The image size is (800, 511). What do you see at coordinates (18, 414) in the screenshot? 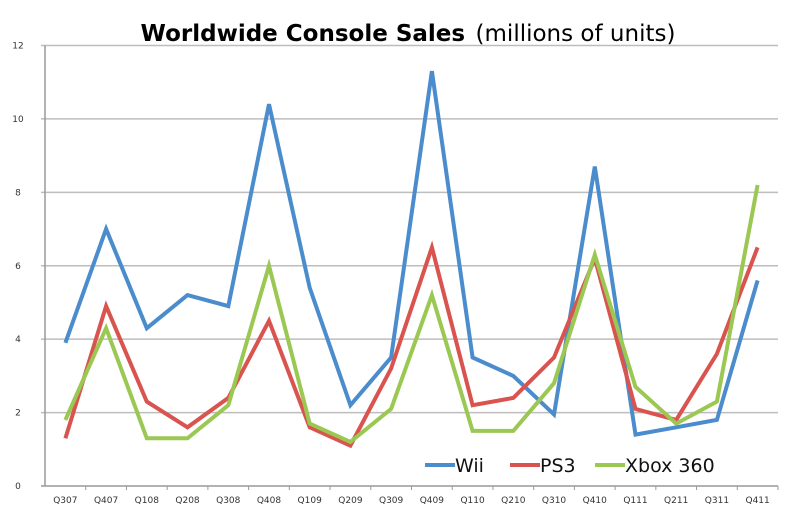
I see `y-tick-label: 2` at bounding box center [18, 414].